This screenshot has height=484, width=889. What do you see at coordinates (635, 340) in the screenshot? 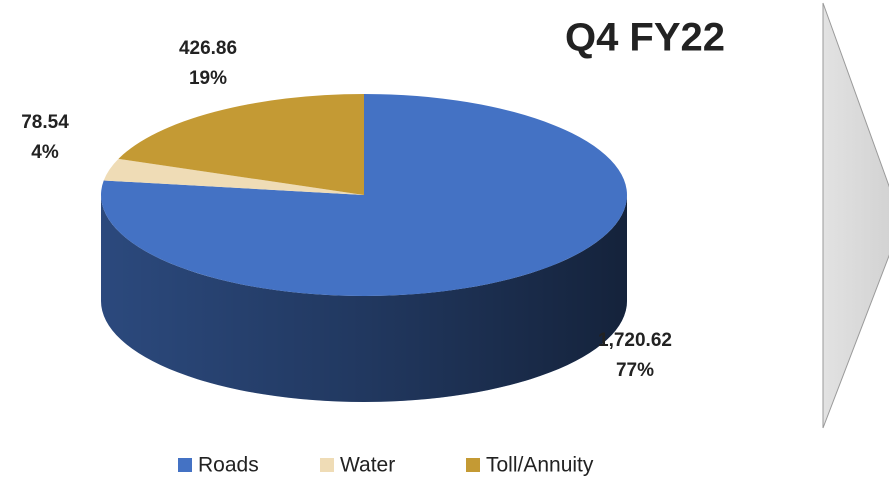
I see `data-label: 1,720.62` at bounding box center [635, 340].